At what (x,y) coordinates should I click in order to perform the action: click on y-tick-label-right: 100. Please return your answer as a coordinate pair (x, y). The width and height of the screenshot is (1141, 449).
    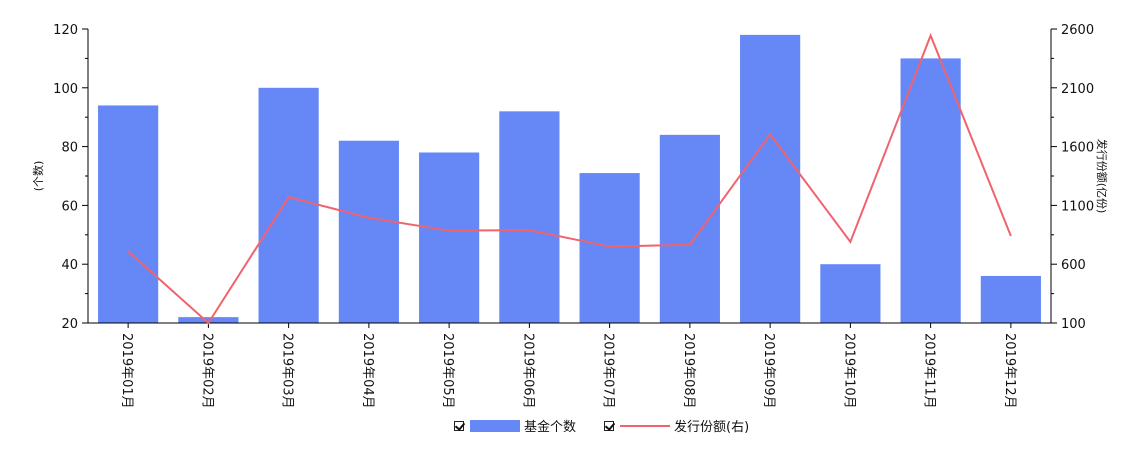
    Looking at the image, I should click on (1073, 324).